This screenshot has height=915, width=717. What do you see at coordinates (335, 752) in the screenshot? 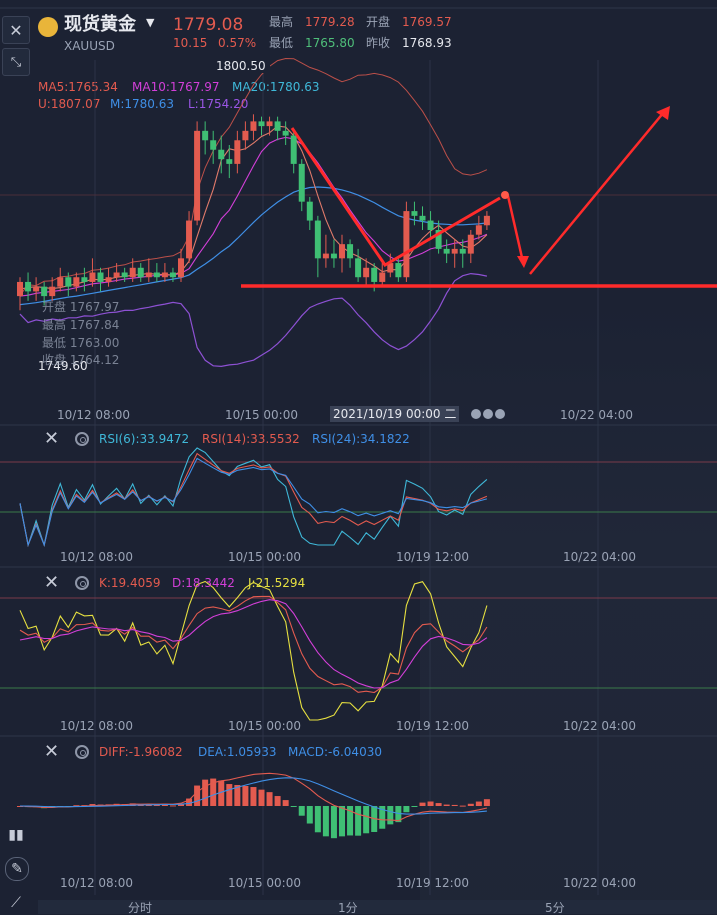
I see `macd-value-legend: MACD:-6.04030` at bounding box center [335, 752].